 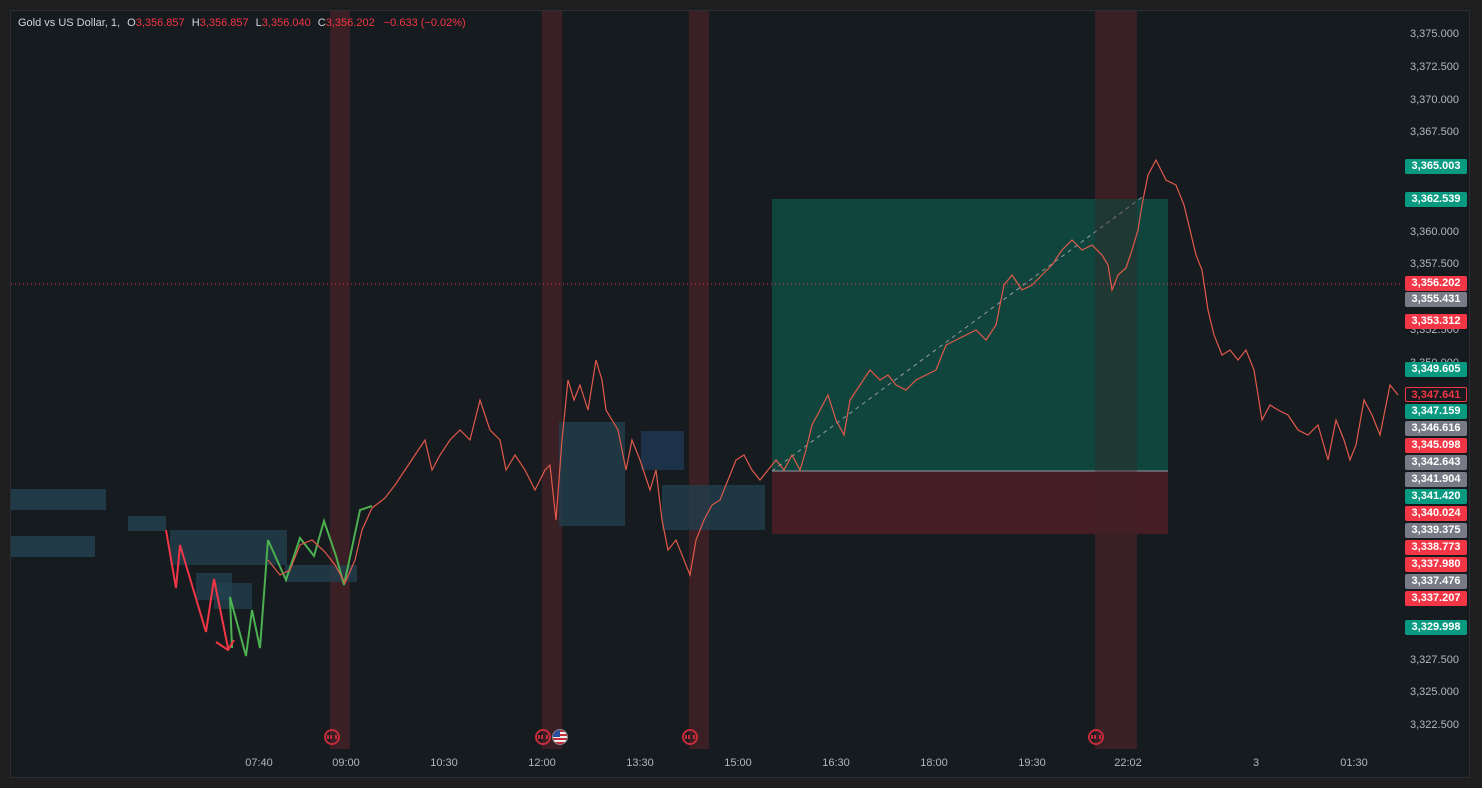 I want to click on price-tag: 3,341.420, so click(x=1436, y=496).